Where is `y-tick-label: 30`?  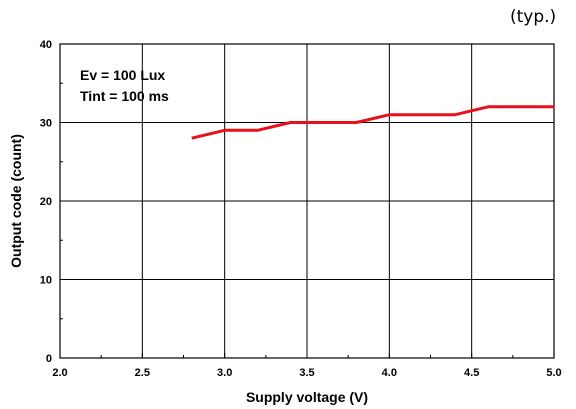
y-tick-label: 30 is located at coordinates (46, 124).